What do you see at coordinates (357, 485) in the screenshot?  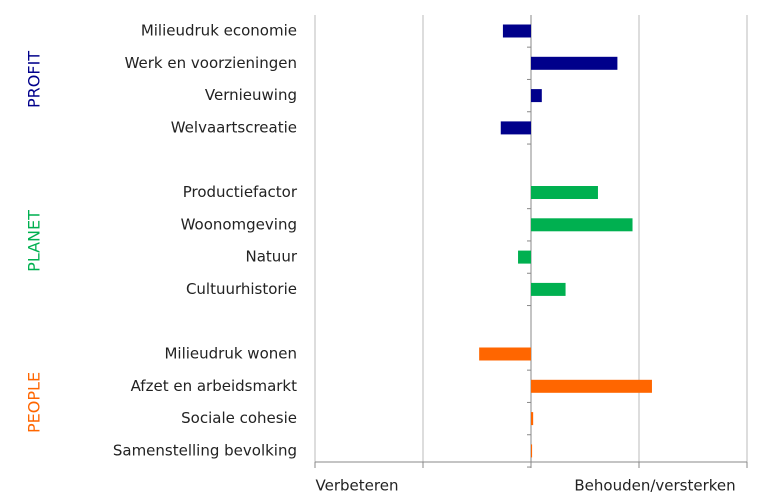 I see `x-axis-label-left: Verbeteren` at bounding box center [357, 485].